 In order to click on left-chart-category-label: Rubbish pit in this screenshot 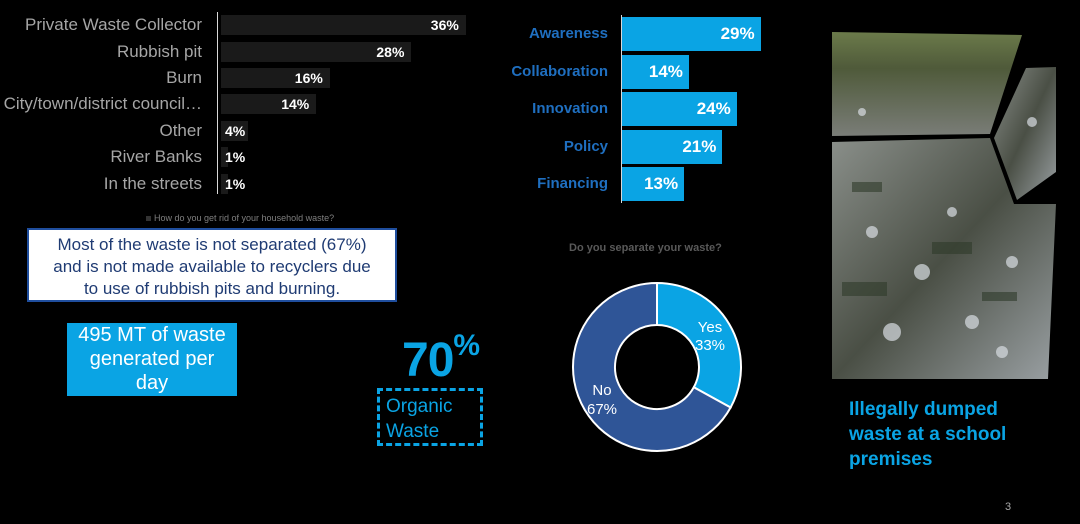, I will do `click(159, 51)`.